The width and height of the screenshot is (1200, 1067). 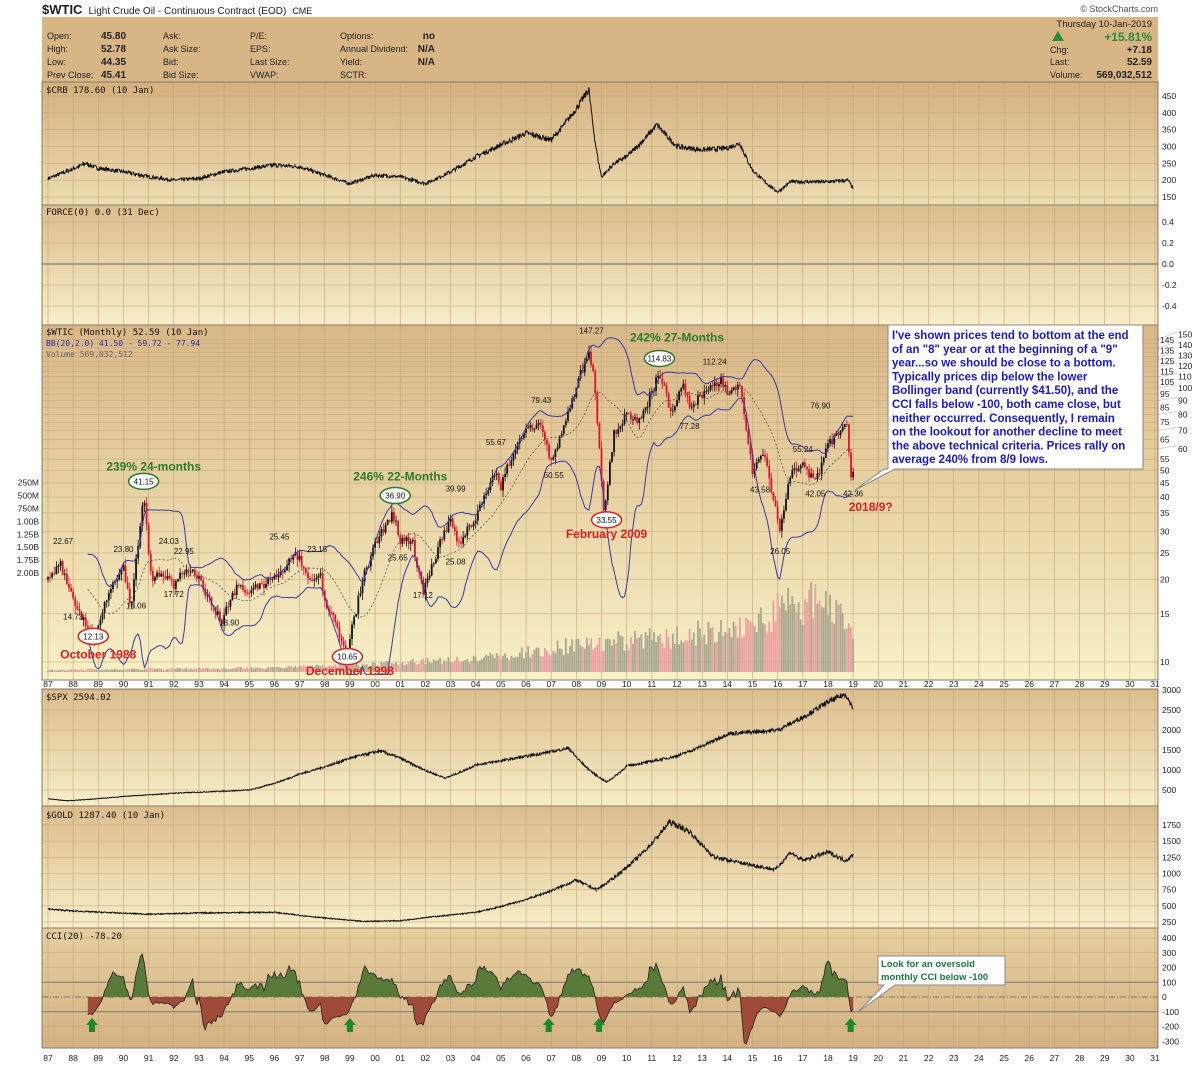 What do you see at coordinates (28, 573) in the screenshot?
I see `volume-tick-label: 2.00B` at bounding box center [28, 573].